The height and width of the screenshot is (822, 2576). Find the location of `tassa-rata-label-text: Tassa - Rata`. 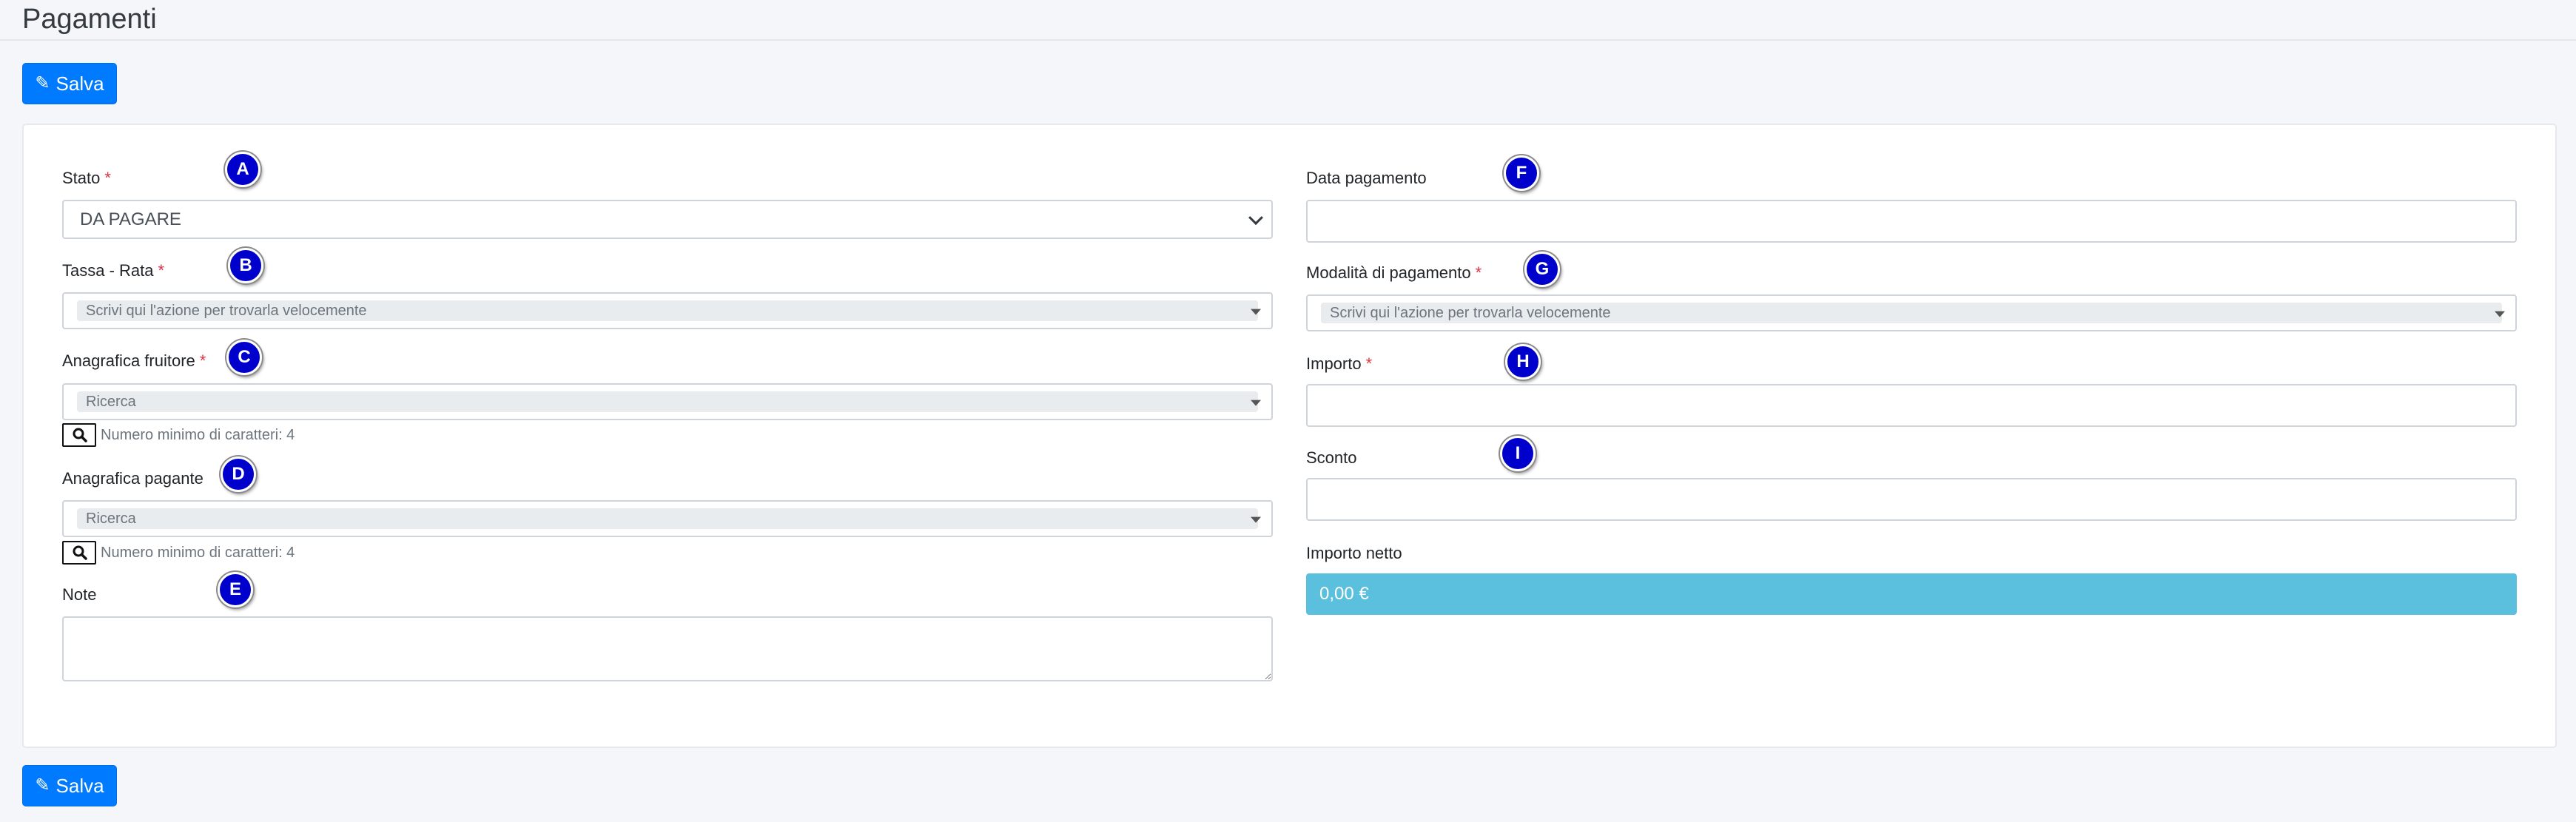

tassa-rata-label-text: Tassa - Rata is located at coordinates (108, 270).